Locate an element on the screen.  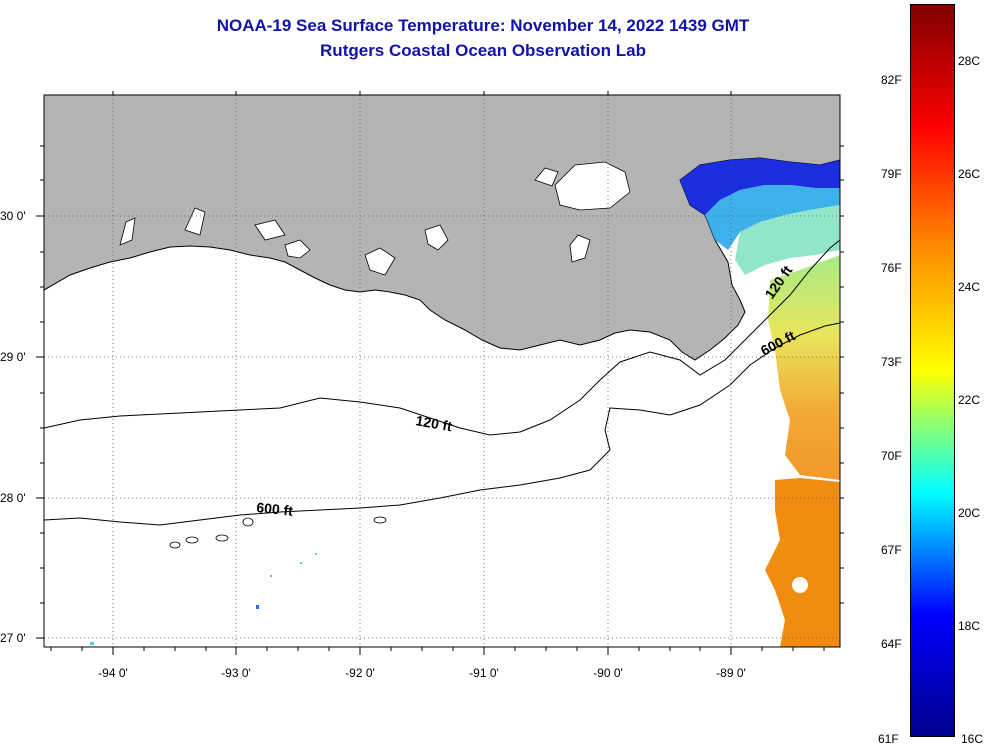
sst-warm-patch is located at coordinates (804, 367).